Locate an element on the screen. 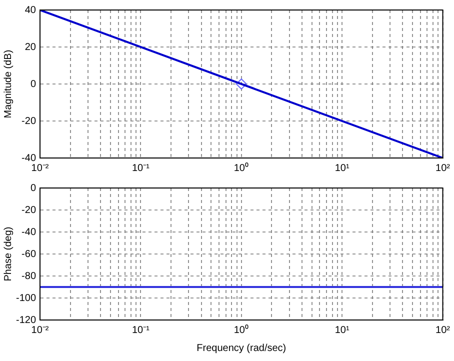 The width and height of the screenshot is (454, 361). y-axis-title: Phase (deg) is located at coordinates (8, 254).